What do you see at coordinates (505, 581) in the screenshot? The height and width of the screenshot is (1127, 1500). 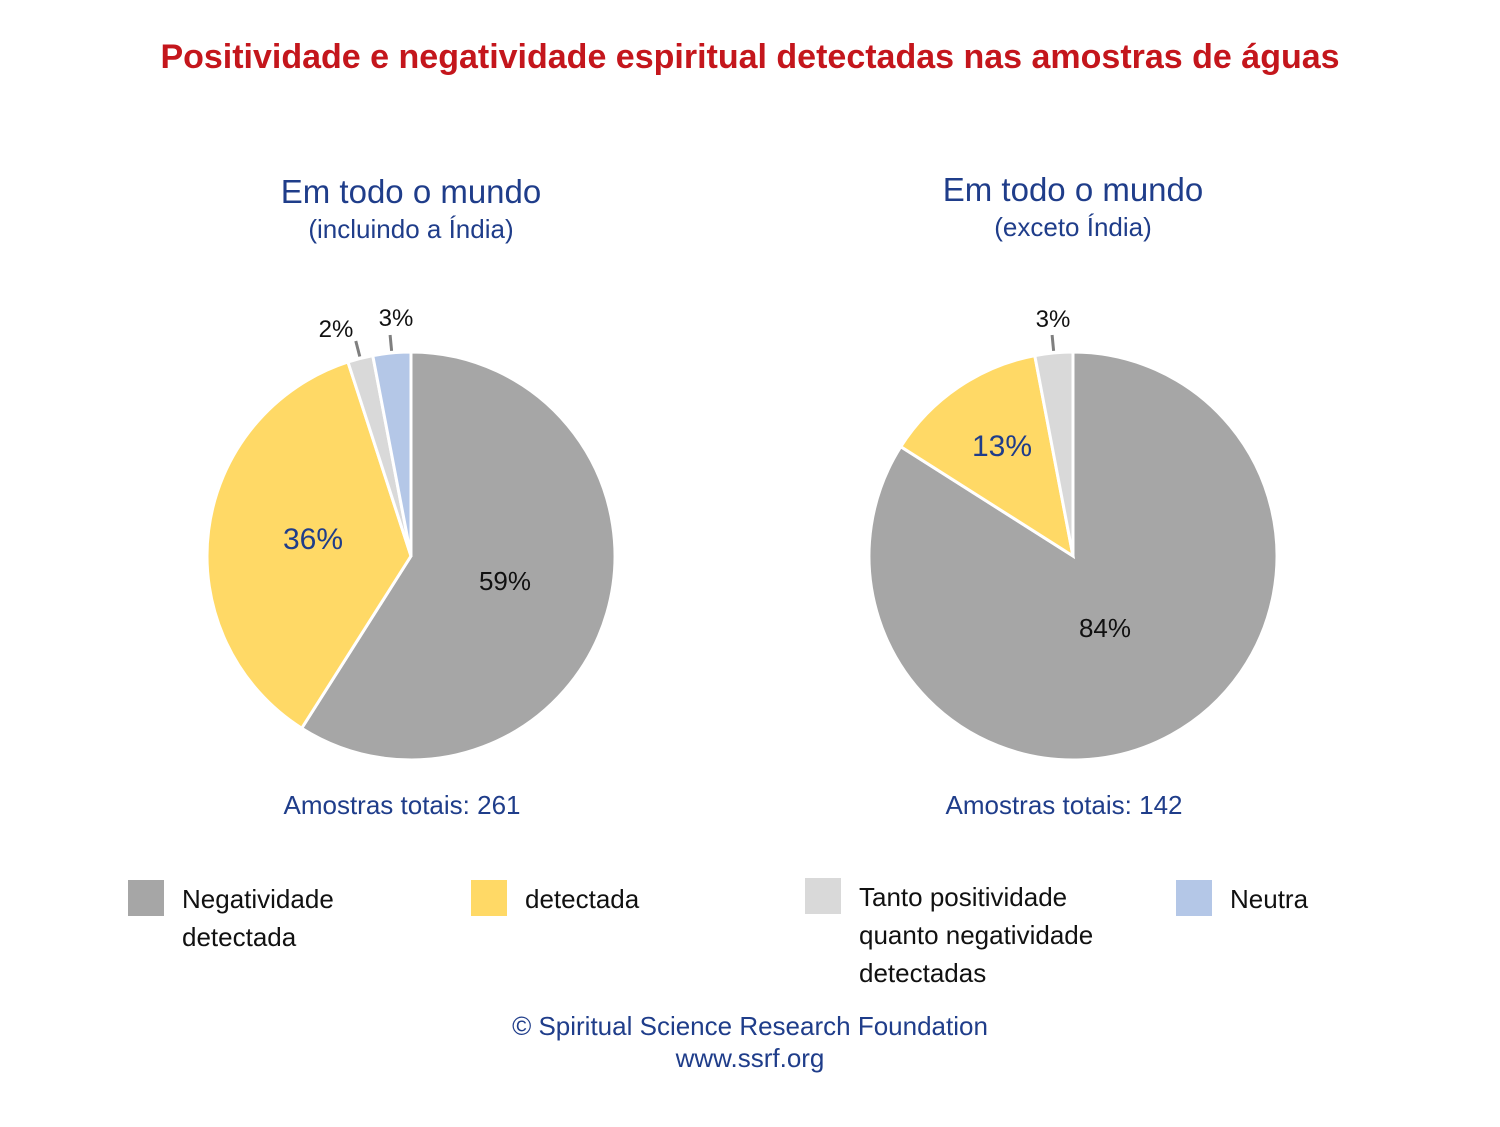 I see `pie-1-label-negative: 59%` at bounding box center [505, 581].